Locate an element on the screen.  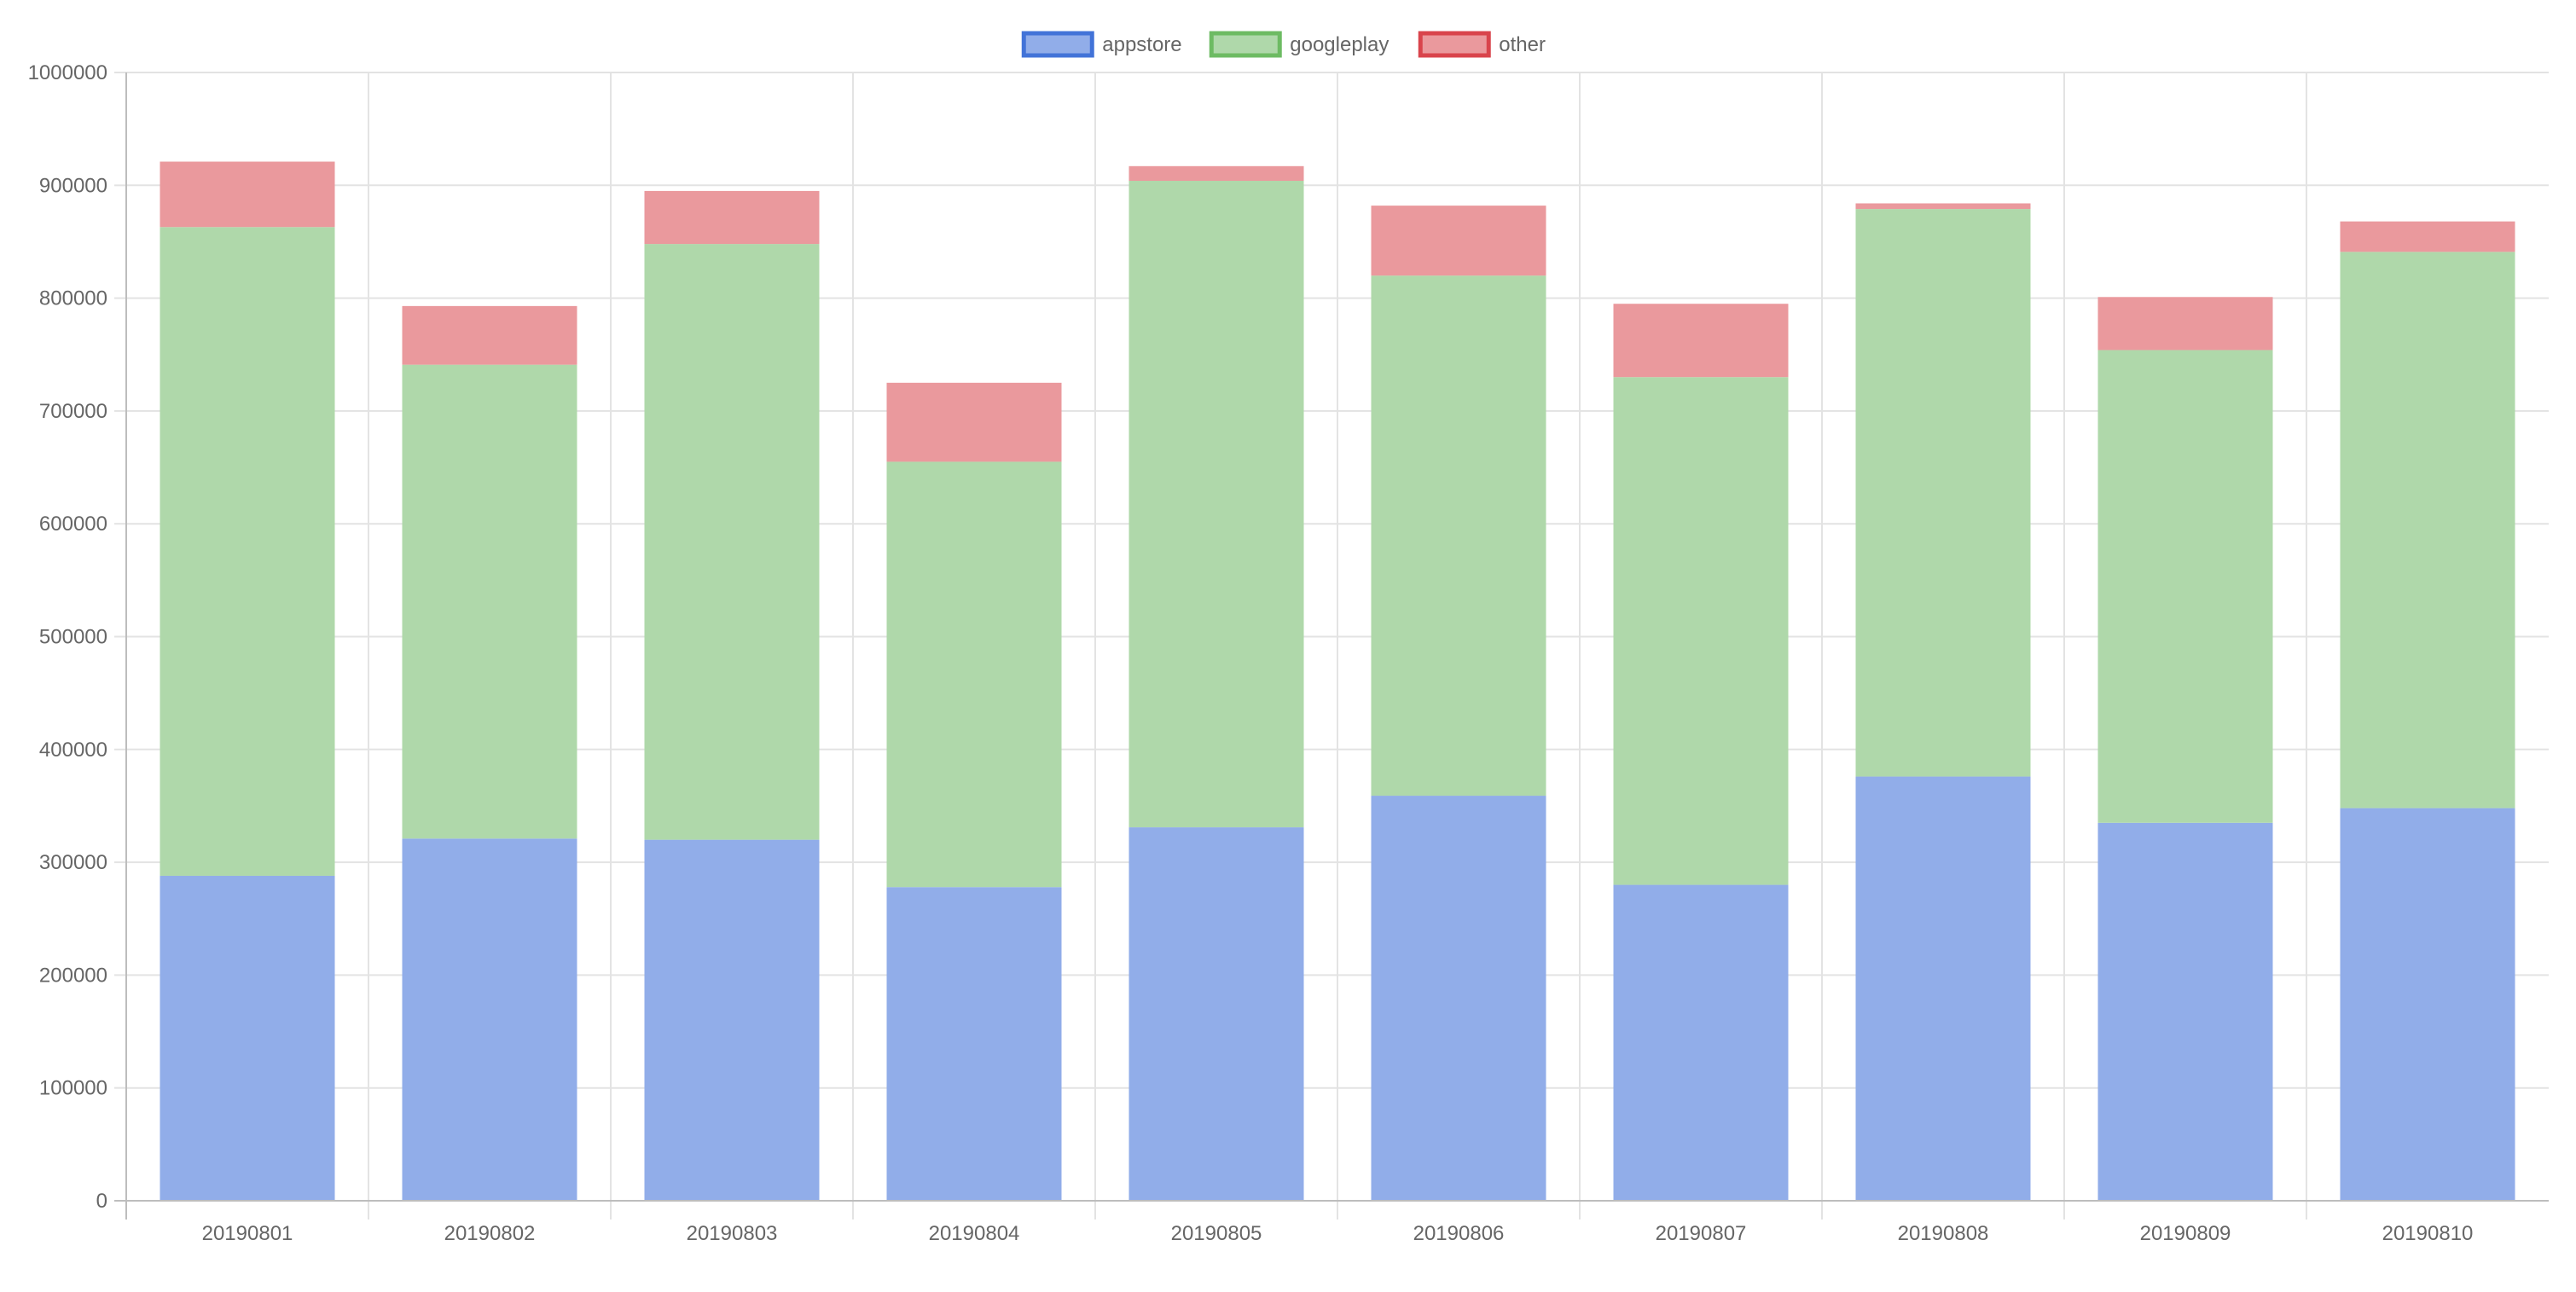
x-tick-label: 20190801 is located at coordinates (247, 1233).